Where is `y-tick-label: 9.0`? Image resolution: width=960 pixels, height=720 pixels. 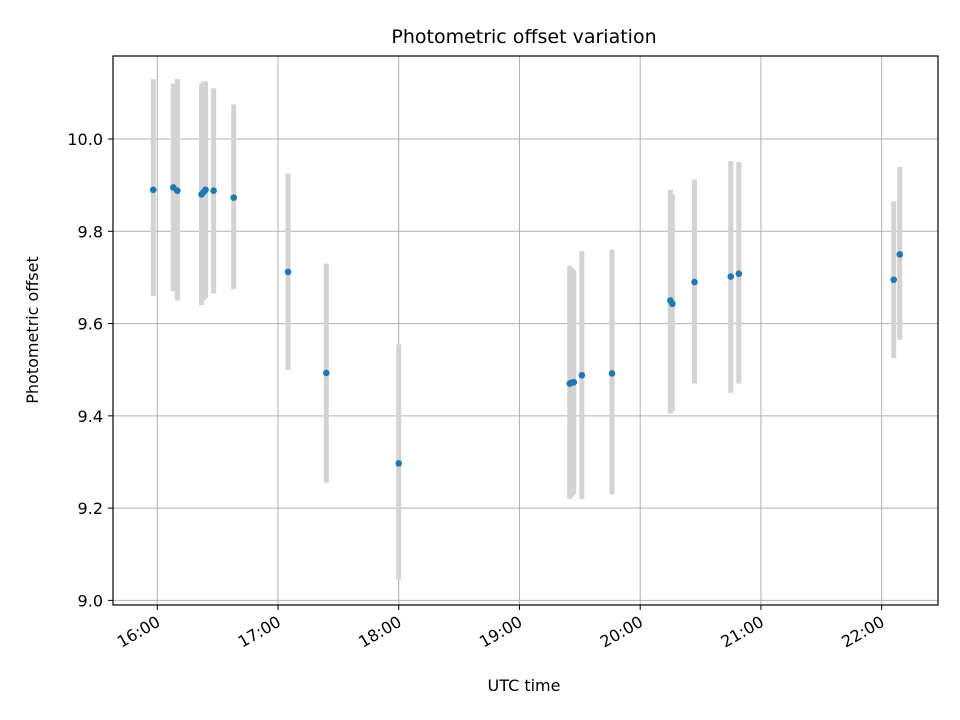
y-tick-label: 9.0 is located at coordinates (90, 600).